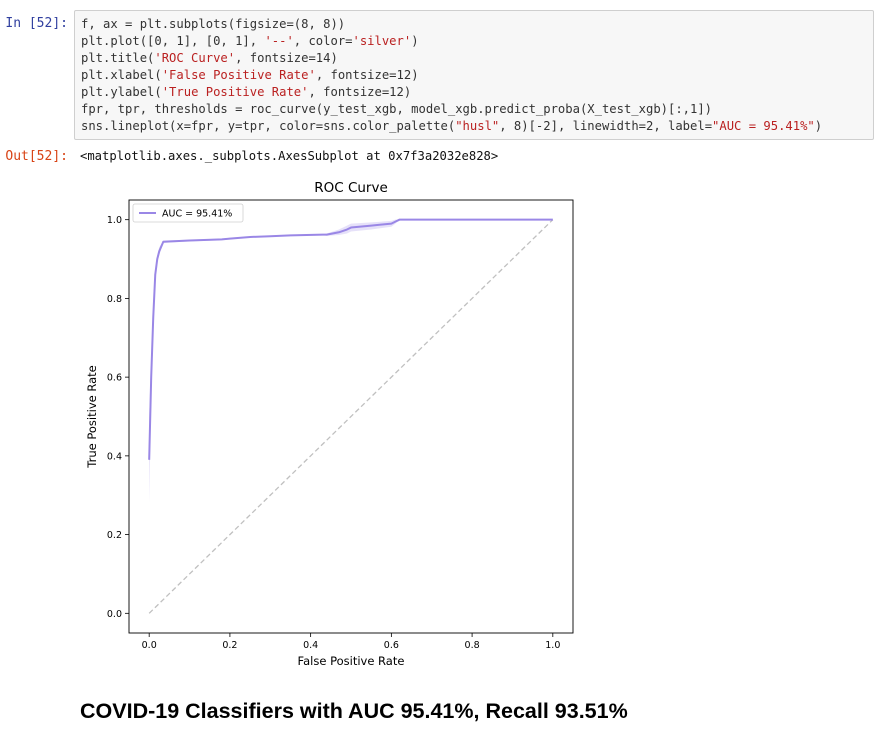 The width and height of the screenshot is (875, 737). Describe the element at coordinates (114, 220) in the screenshot. I see `y-tick-label: 1.0` at that location.